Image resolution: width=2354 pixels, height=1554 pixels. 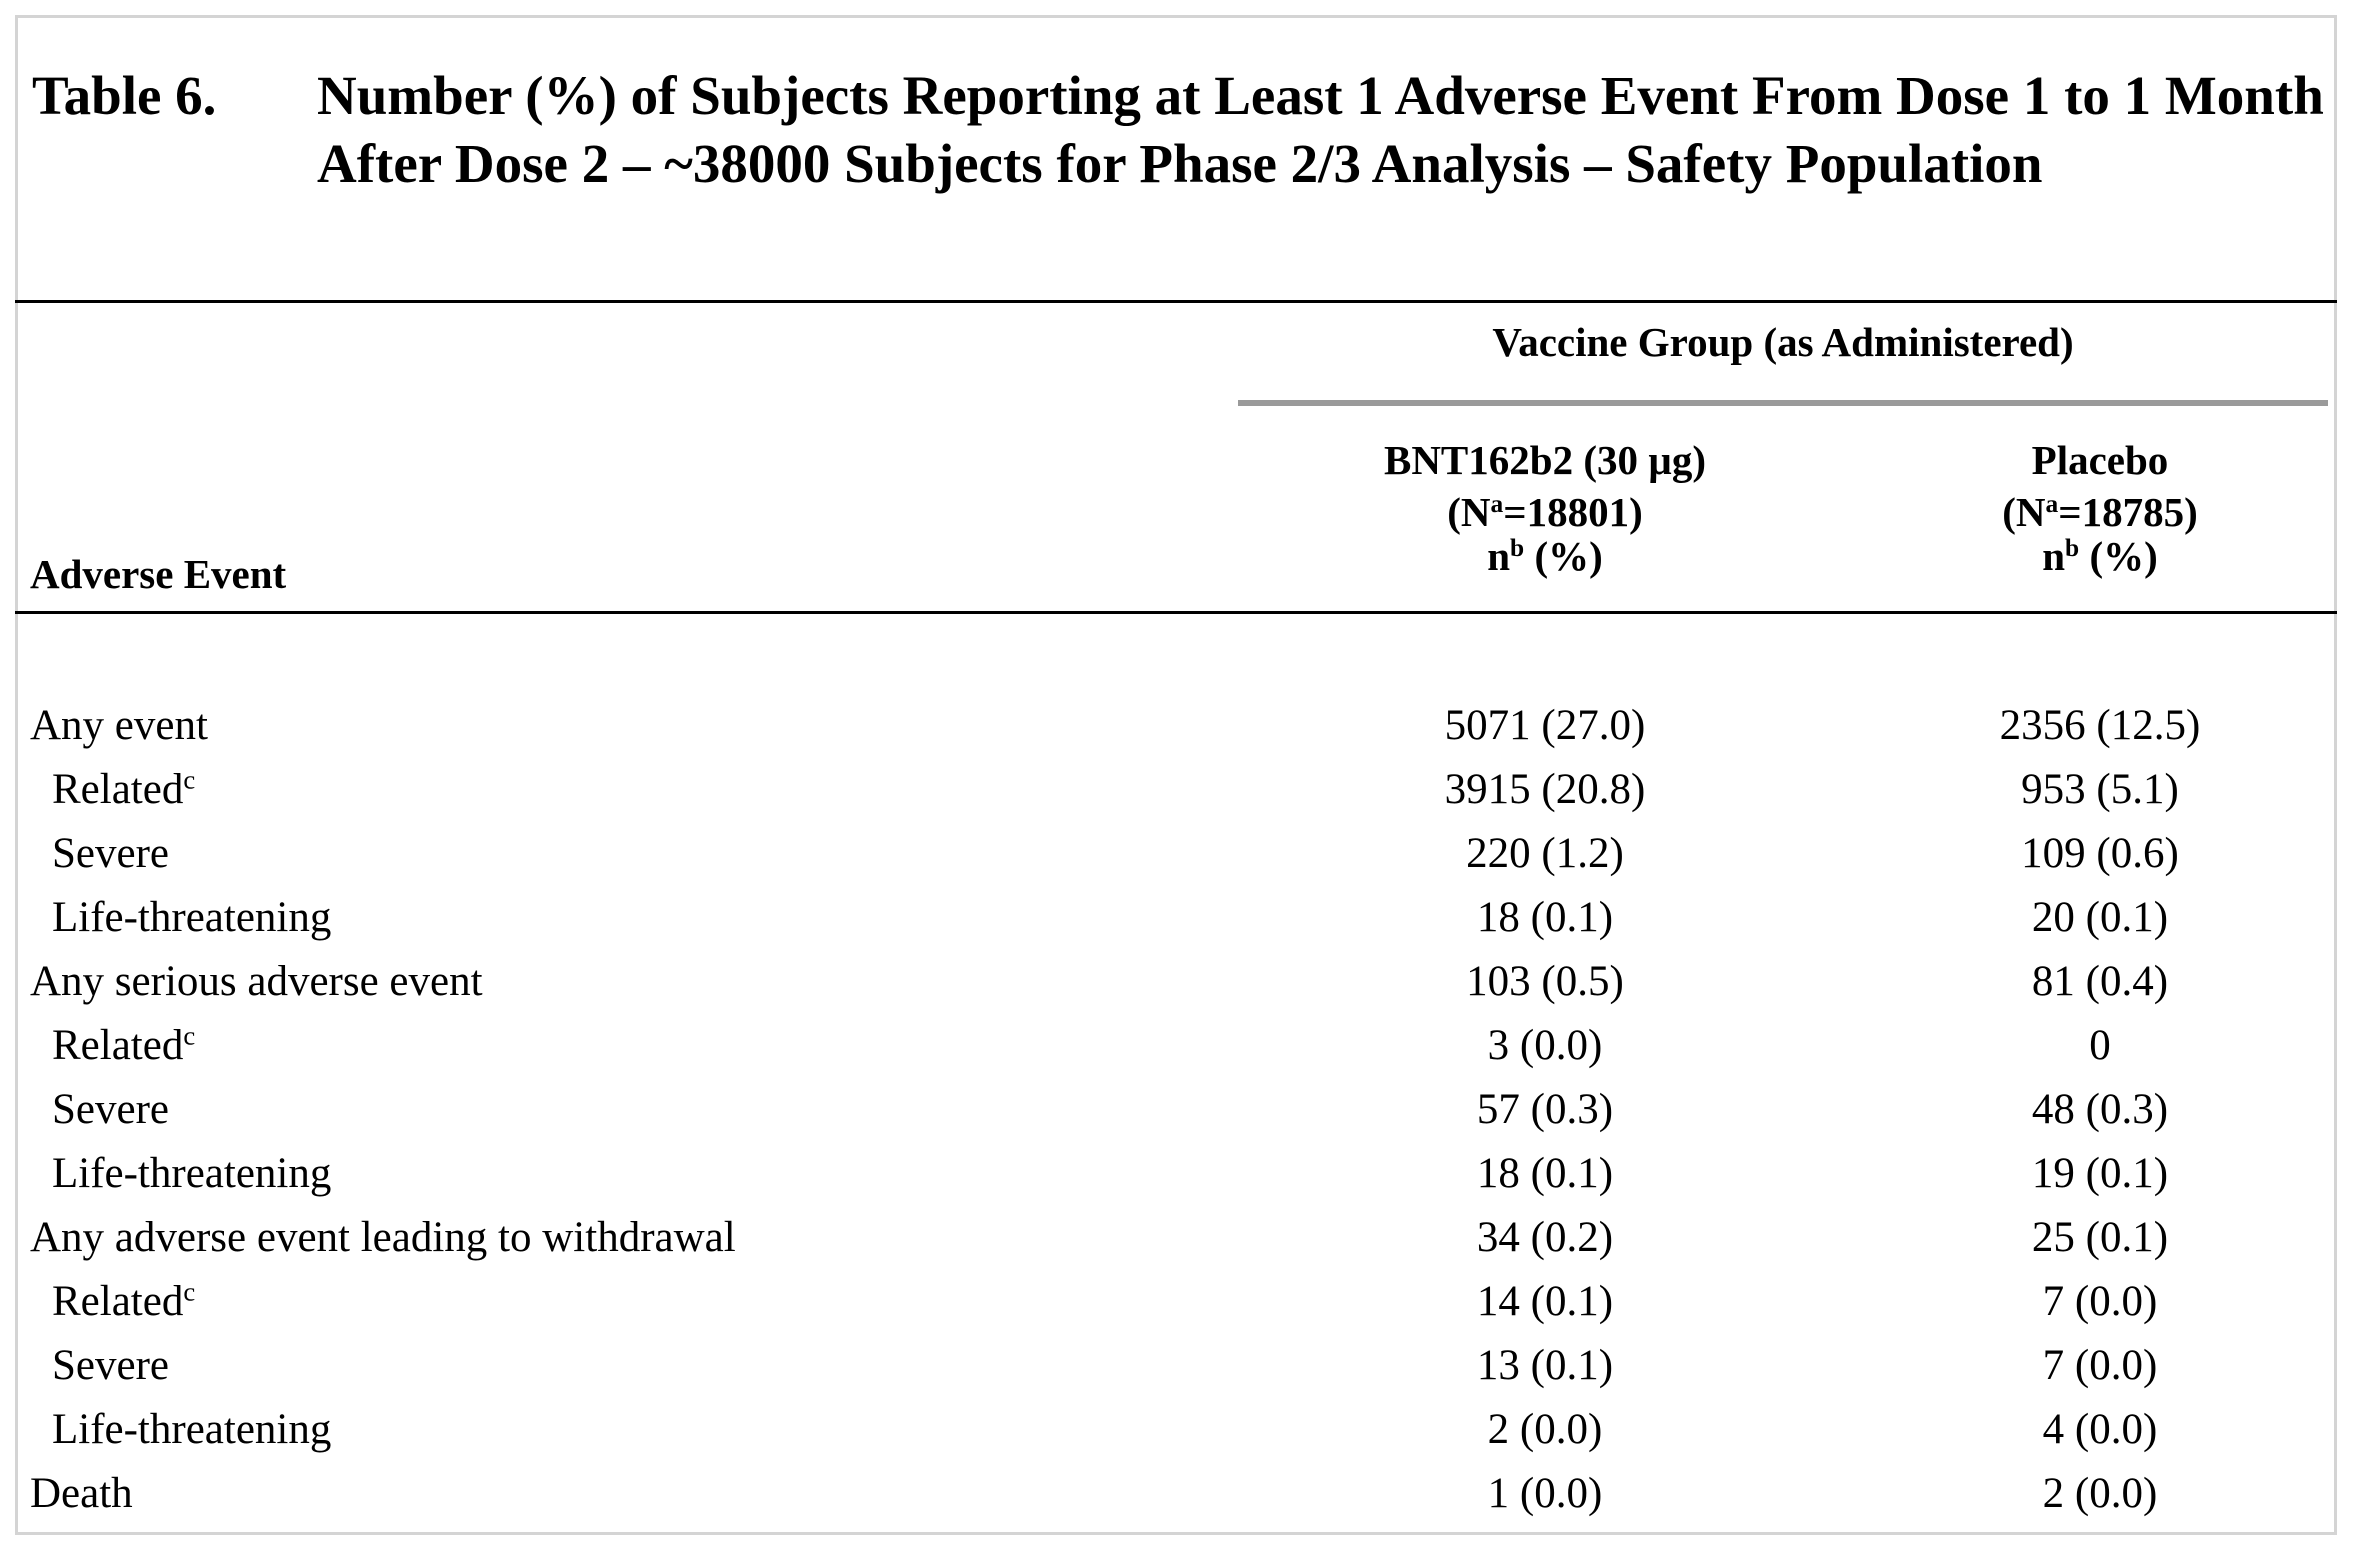 What do you see at coordinates (1177, 1174) in the screenshot?
I see `table-row: Life-threatening 18 (0.1) 19 (0.1)` at bounding box center [1177, 1174].